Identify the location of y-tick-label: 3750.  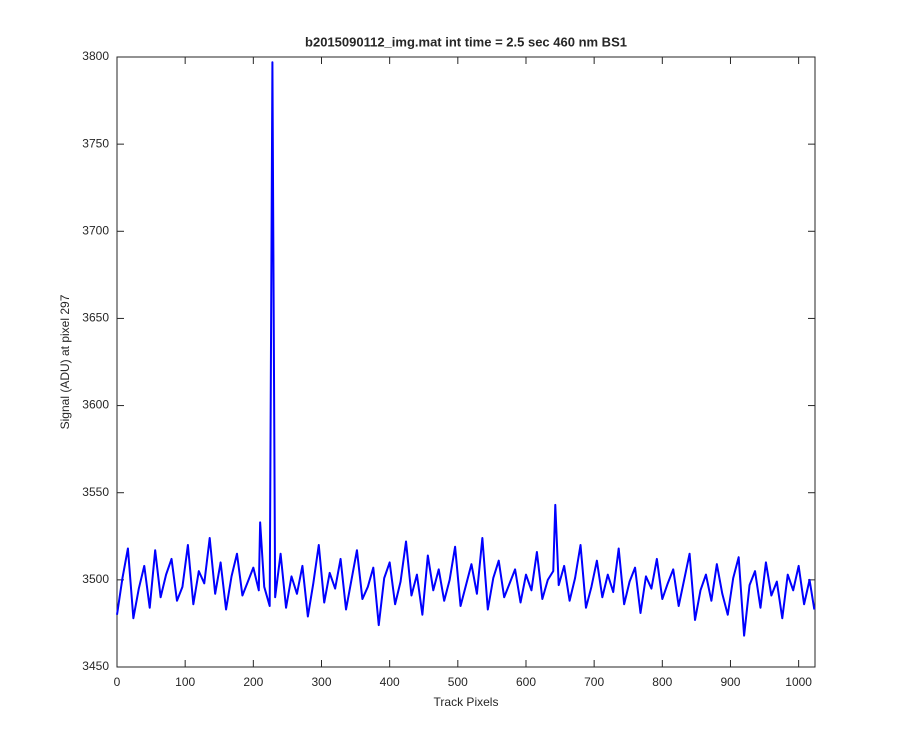
(95, 143).